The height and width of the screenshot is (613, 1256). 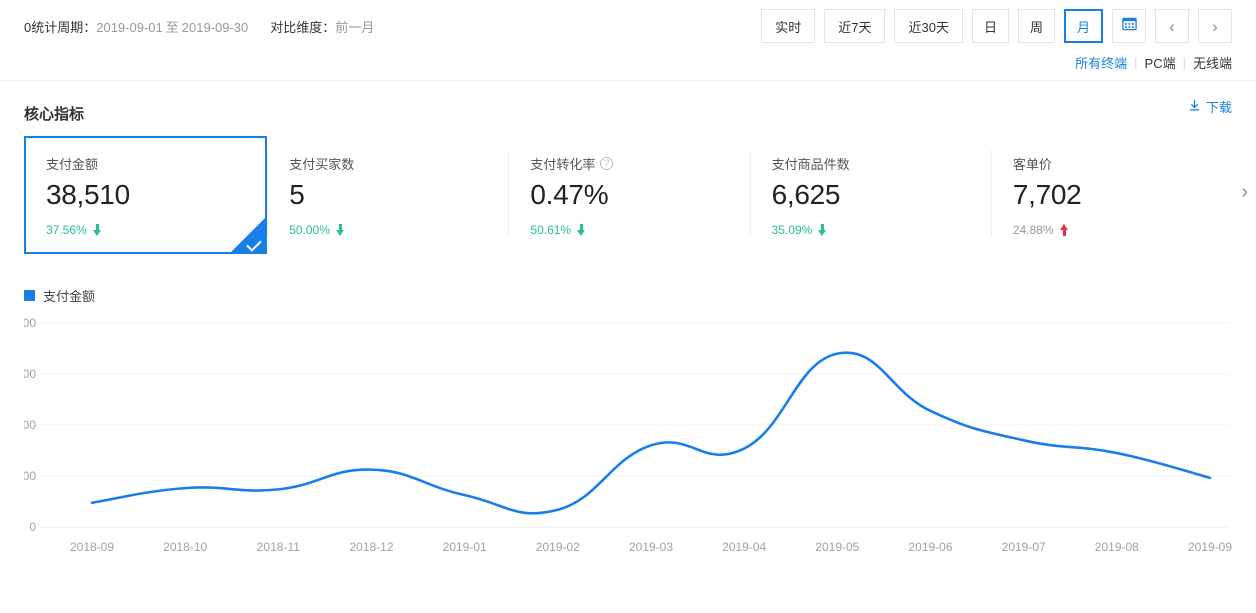 What do you see at coordinates (990, 26) in the screenshot?
I see `range-button-day: 日` at bounding box center [990, 26].